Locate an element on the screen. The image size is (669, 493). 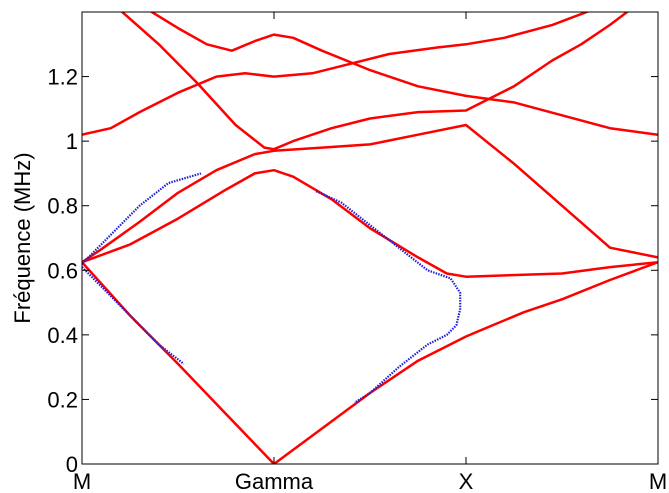
y-tick-label: 0 is located at coordinates (72, 464).